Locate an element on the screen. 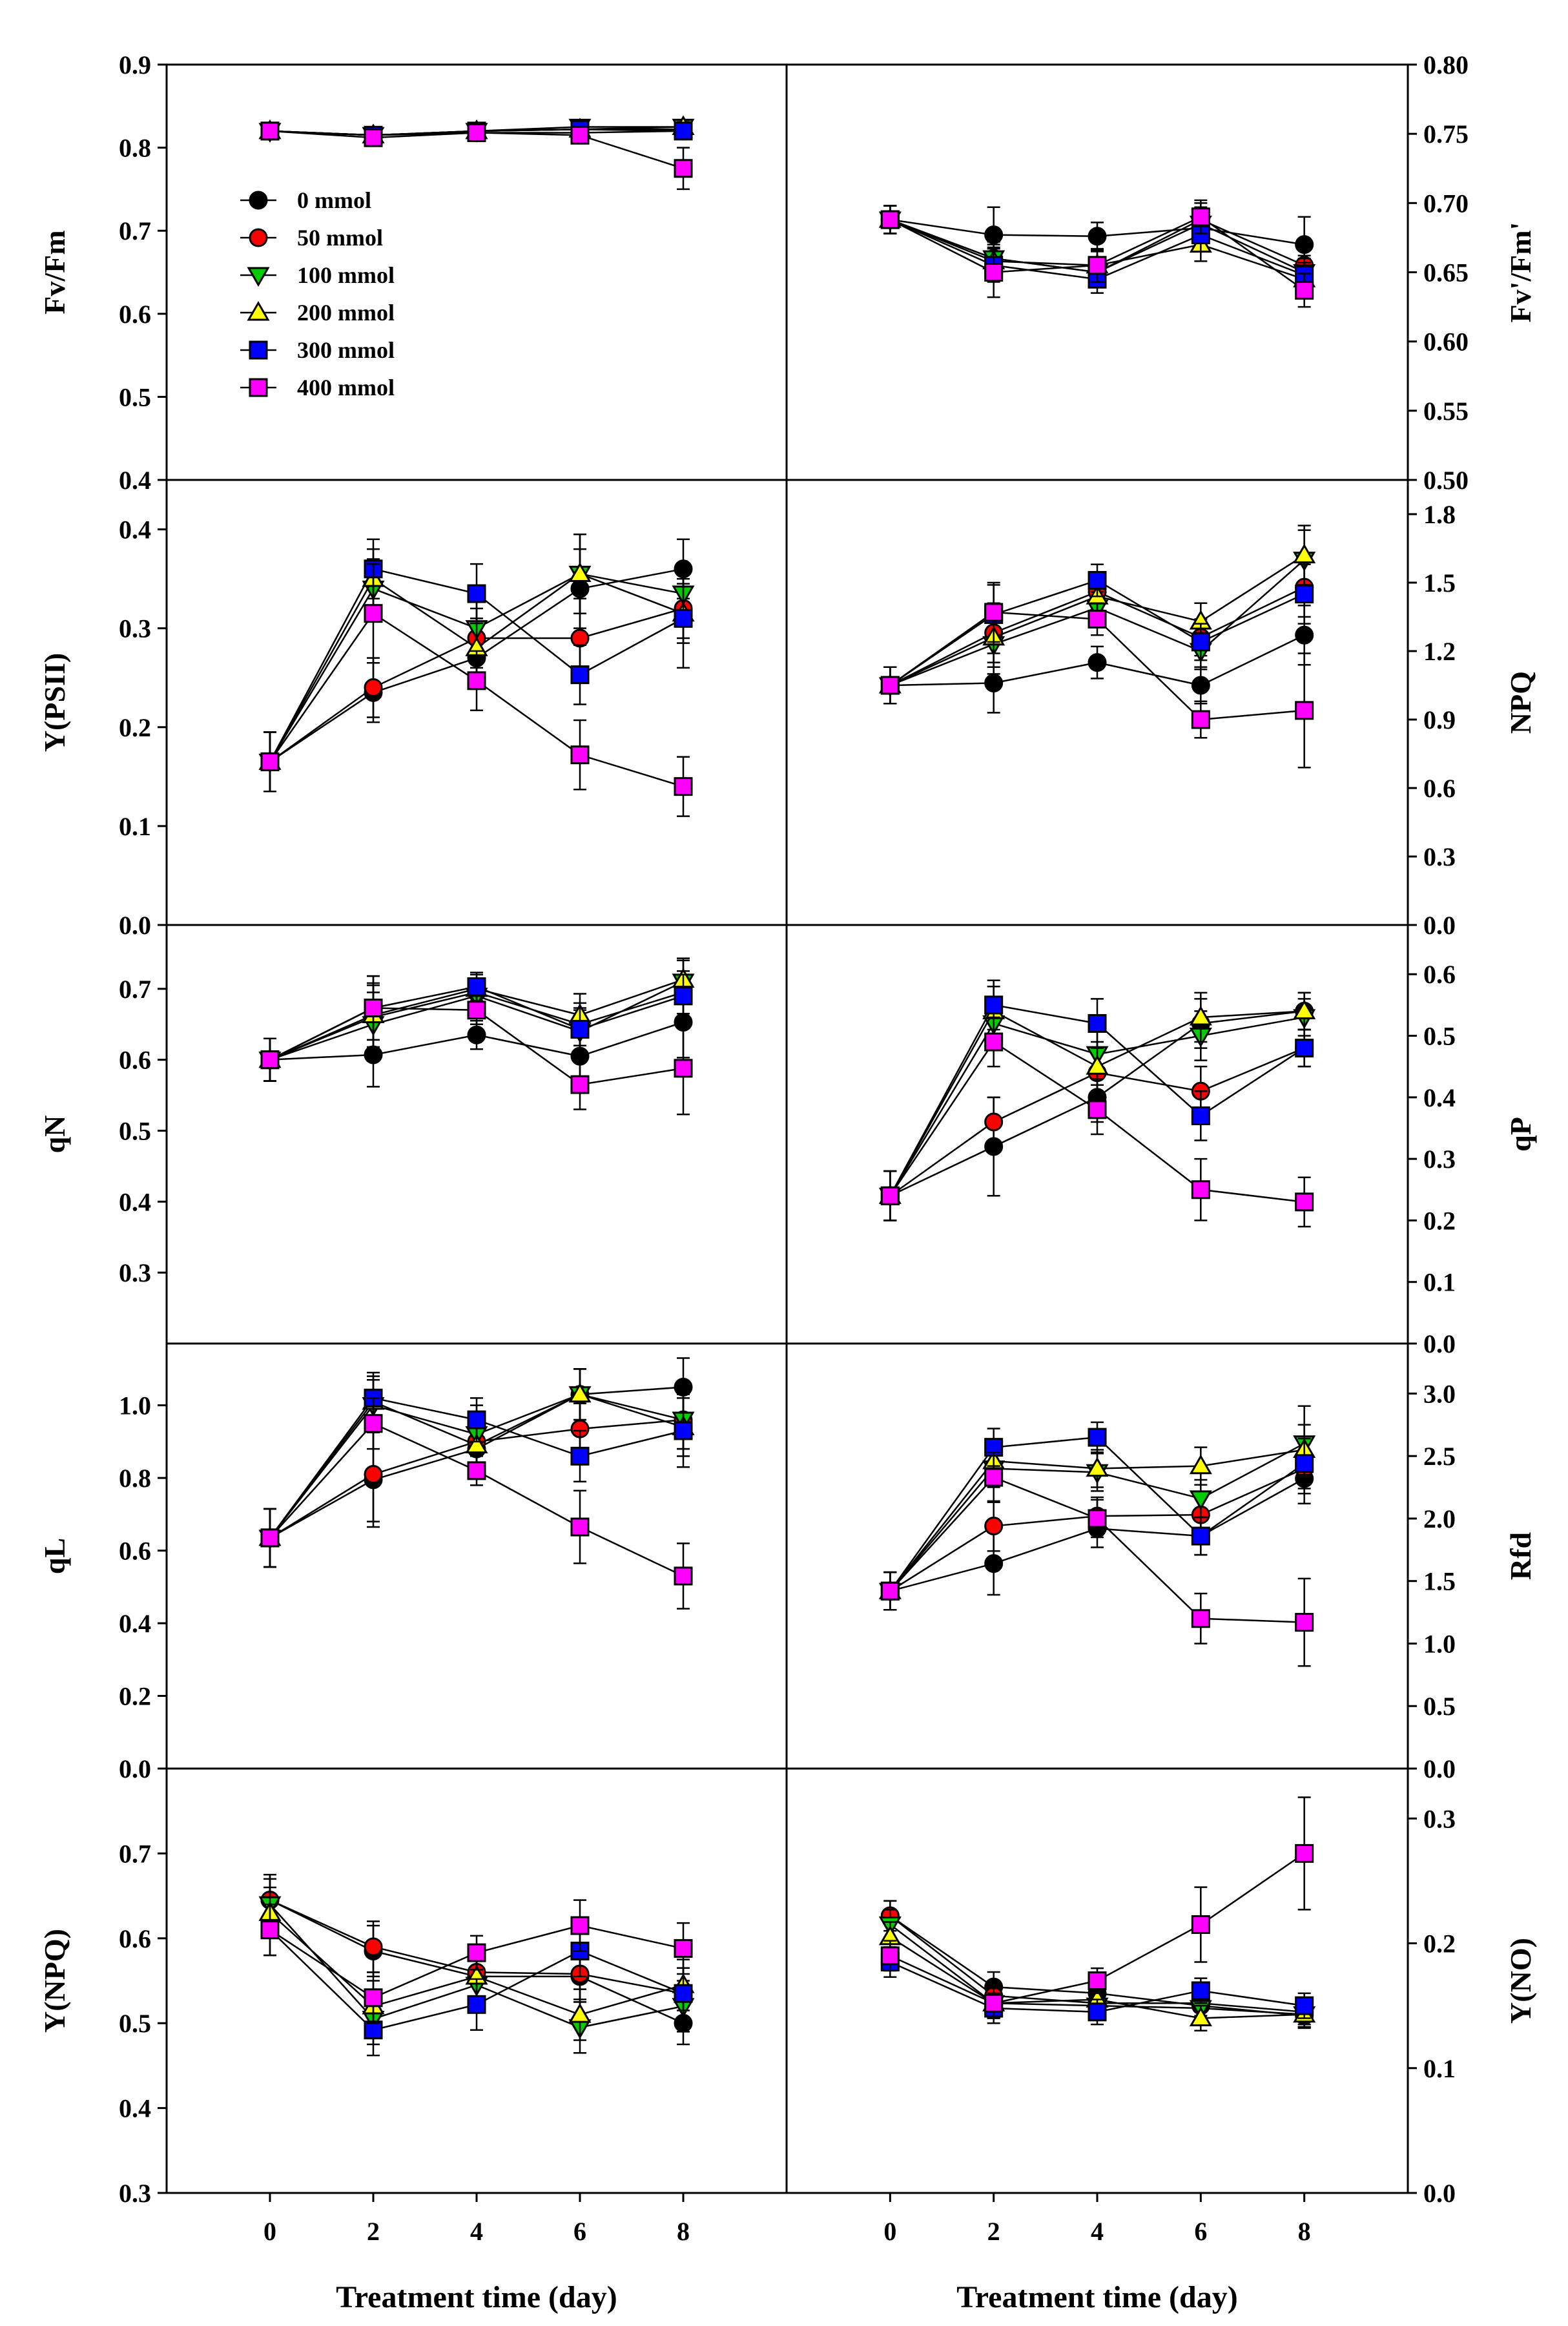  panel-qp: 0.0 0.1 0.2 0.3 0.4 0.5 0.6 qP is located at coordinates (1161, 1141).